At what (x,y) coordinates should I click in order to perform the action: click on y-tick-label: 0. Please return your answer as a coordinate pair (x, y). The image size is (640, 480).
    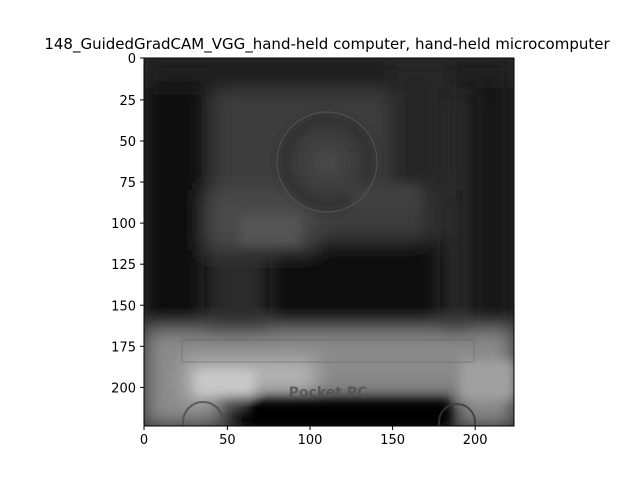
    Looking at the image, I should click on (132, 59).